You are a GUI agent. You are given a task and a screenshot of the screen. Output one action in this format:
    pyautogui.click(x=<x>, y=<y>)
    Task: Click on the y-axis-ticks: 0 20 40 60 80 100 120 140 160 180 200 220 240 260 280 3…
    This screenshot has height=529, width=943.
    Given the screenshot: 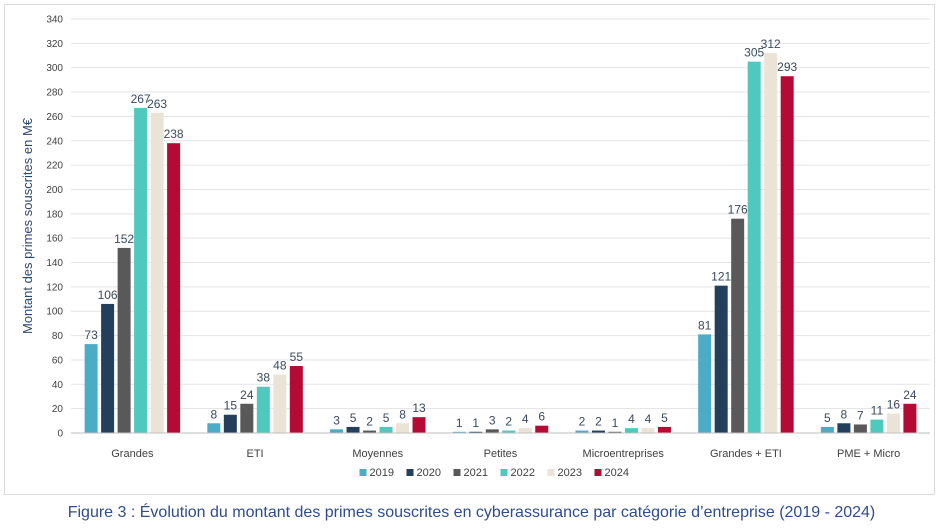 What is the action you would take?
    pyautogui.click(x=54, y=227)
    